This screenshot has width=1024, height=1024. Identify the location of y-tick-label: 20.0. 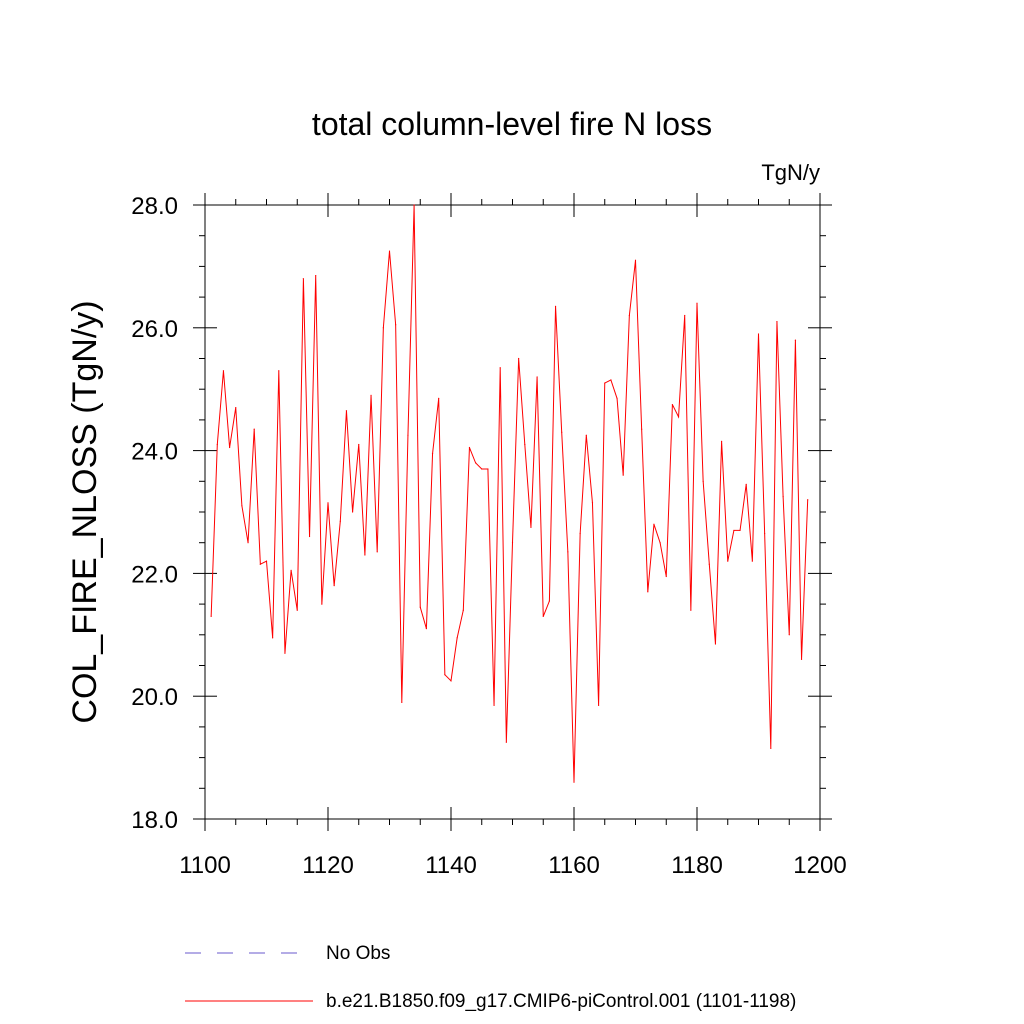
(154, 697).